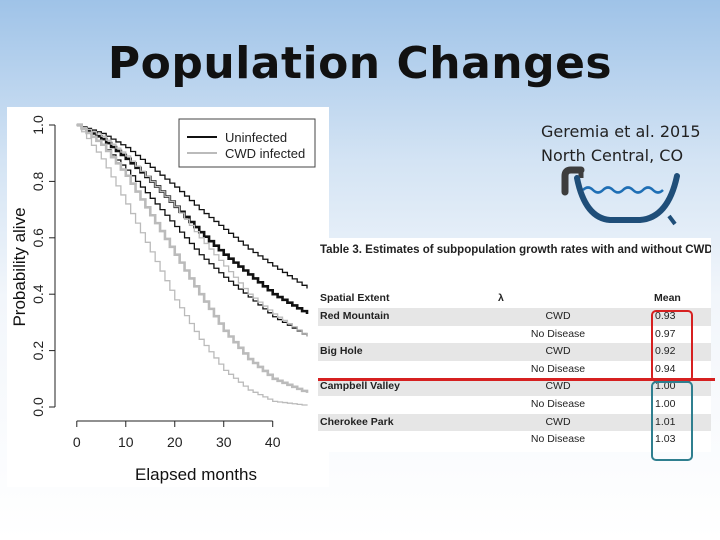 This screenshot has height=540, width=720. Describe the element at coordinates (77, 442) in the screenshot. I see `x-tick-label: 0` at that location.